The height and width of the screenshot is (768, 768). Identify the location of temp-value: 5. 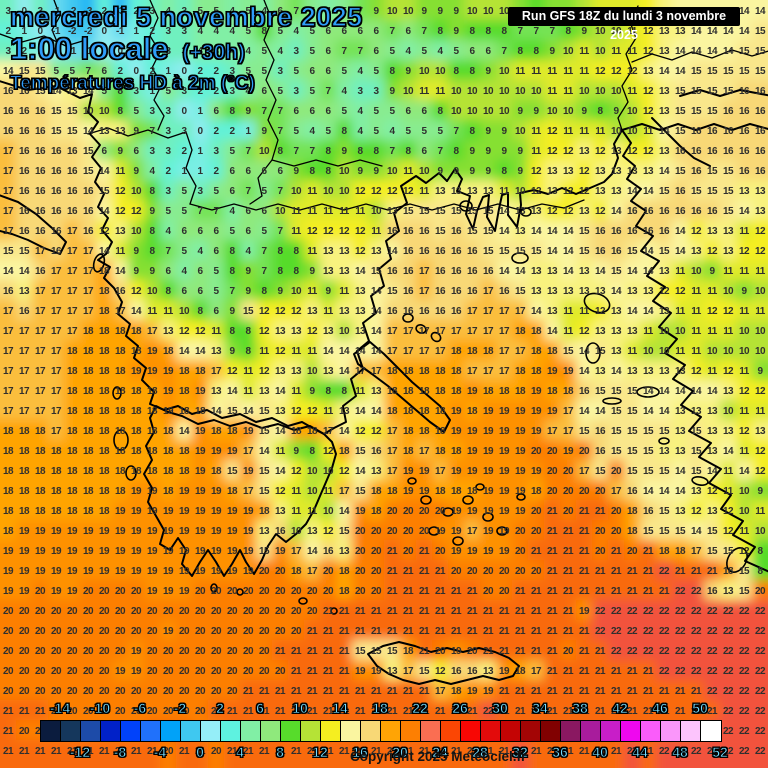
(392, 111).